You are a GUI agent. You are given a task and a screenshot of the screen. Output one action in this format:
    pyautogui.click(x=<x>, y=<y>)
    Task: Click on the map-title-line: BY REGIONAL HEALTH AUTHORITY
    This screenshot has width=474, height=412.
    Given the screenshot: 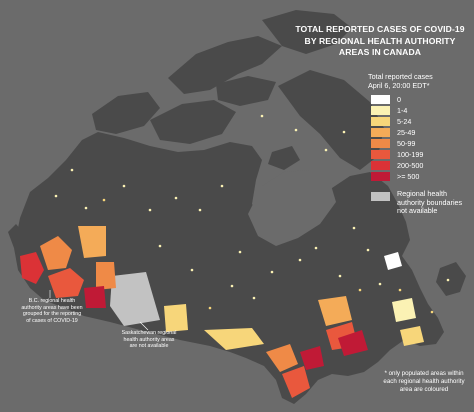 What is the action you would take?
    pyautogui.click(x=380, y=40)
    